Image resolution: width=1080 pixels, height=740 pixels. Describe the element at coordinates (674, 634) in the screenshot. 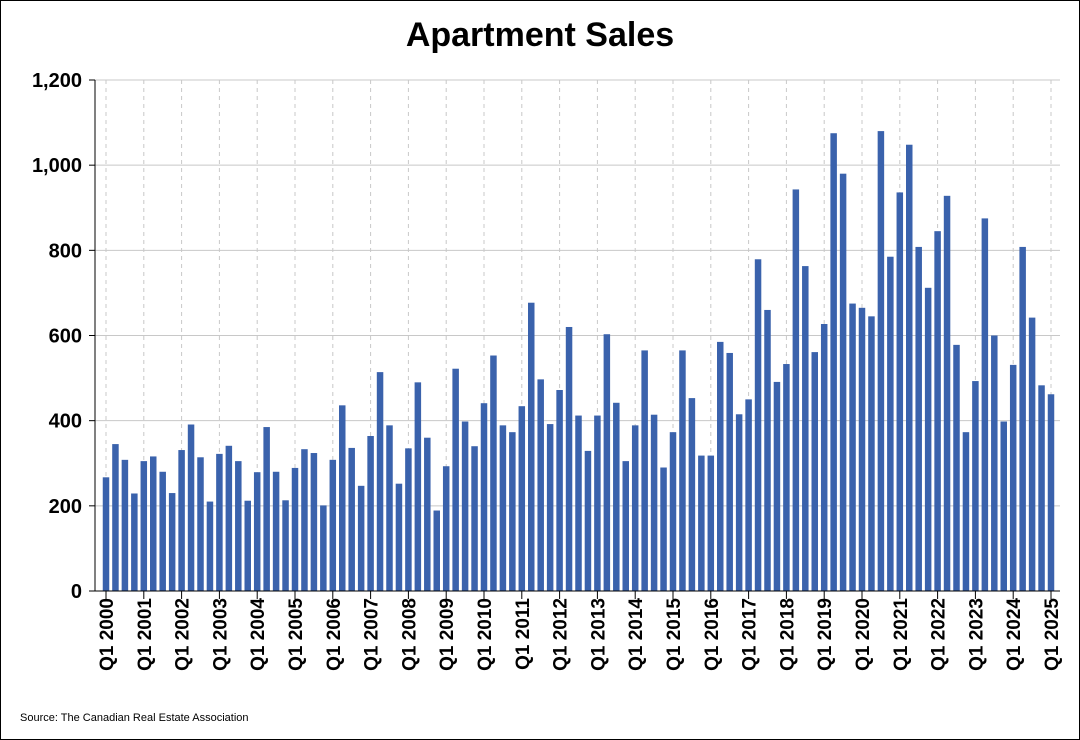

I see `x-tick-label: Q1 2015` at that location.